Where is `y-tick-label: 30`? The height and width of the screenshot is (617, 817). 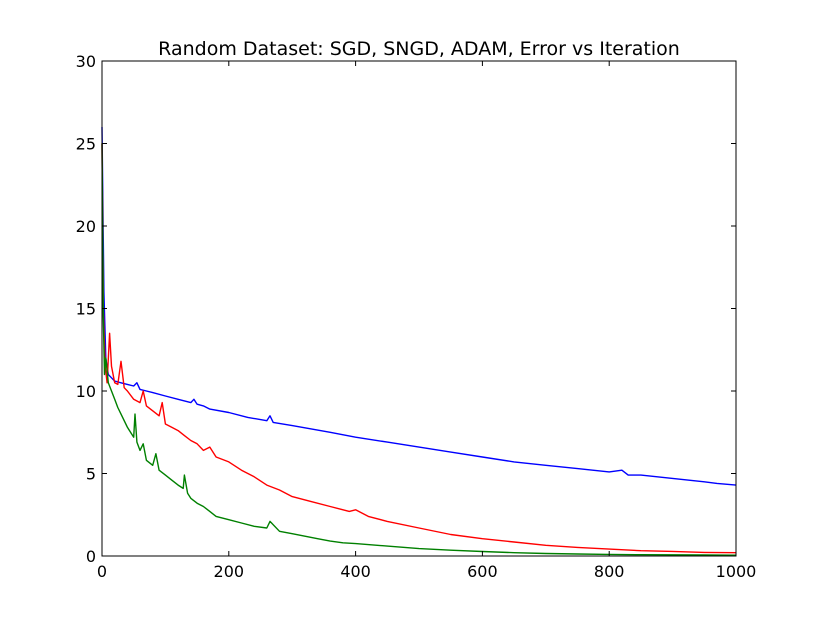 y-tick-label: 30 is located at coordinates (86, 61).